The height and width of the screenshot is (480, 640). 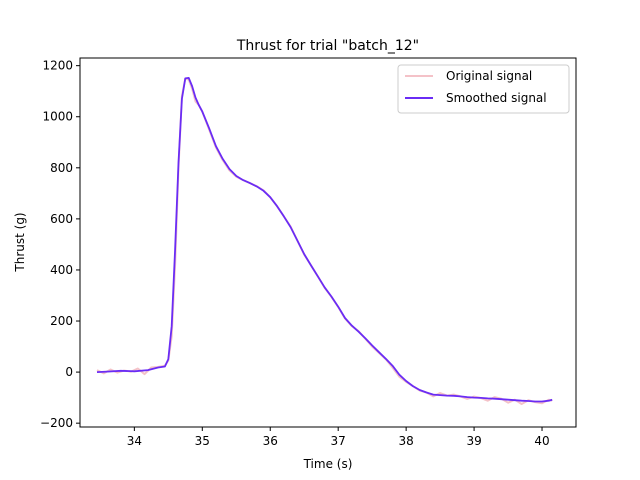 What do you see at coordinates (489, 76) in the screenshot?
I see `legend-label-original: Original signal` at bounding box center [489, 76].